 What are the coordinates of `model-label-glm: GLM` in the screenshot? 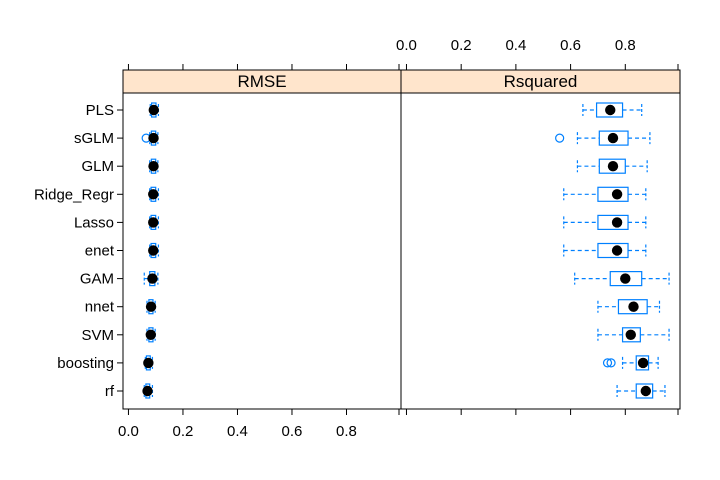 It's located at (97, 166).